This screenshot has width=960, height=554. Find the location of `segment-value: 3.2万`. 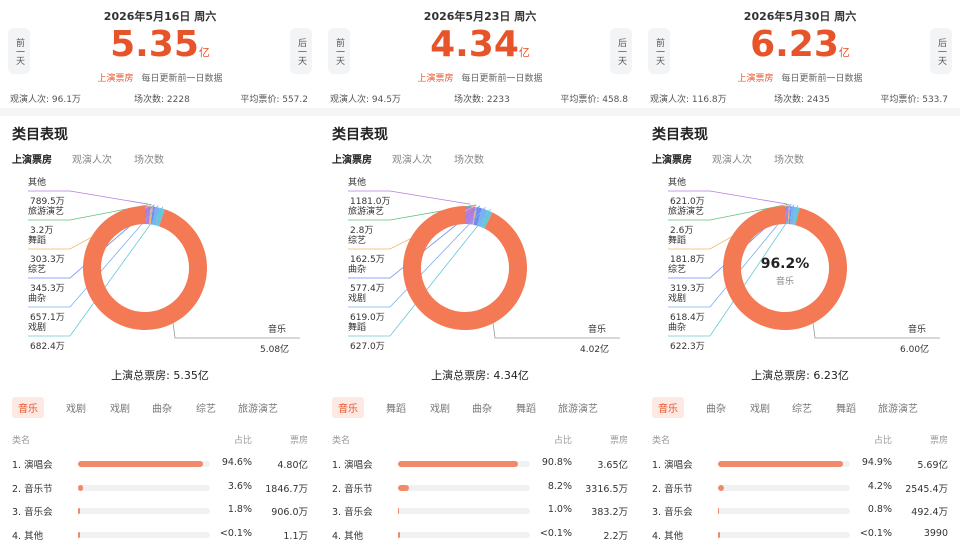

segment-value: 3.2万 is located at coordinates (41, 231).